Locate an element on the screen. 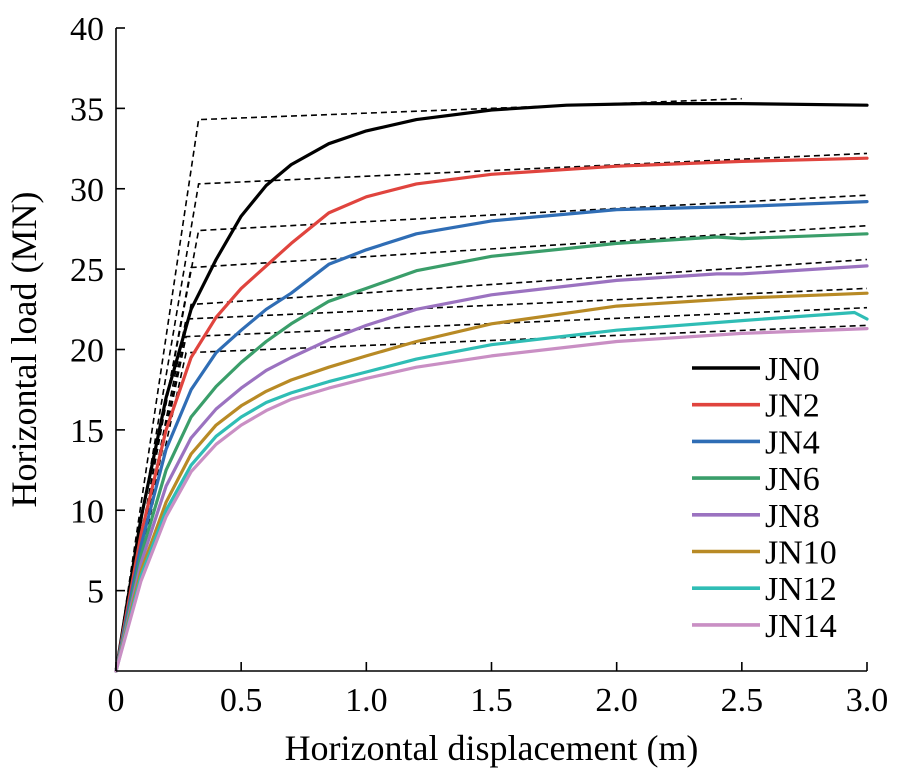 Image resolution: width=900 pixels, height=781 pixels. legend-label-jn2: JN2 is located at coordinates (792, 406).